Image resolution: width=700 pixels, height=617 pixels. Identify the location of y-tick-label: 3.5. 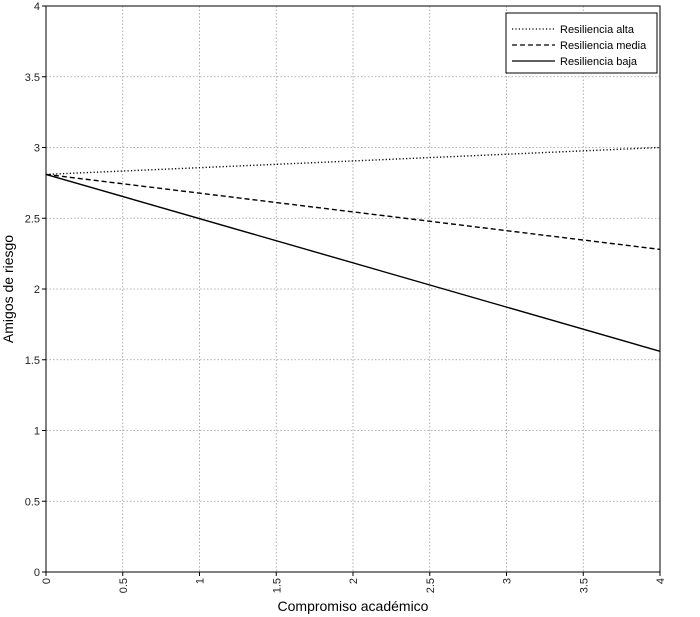
(32, 78).